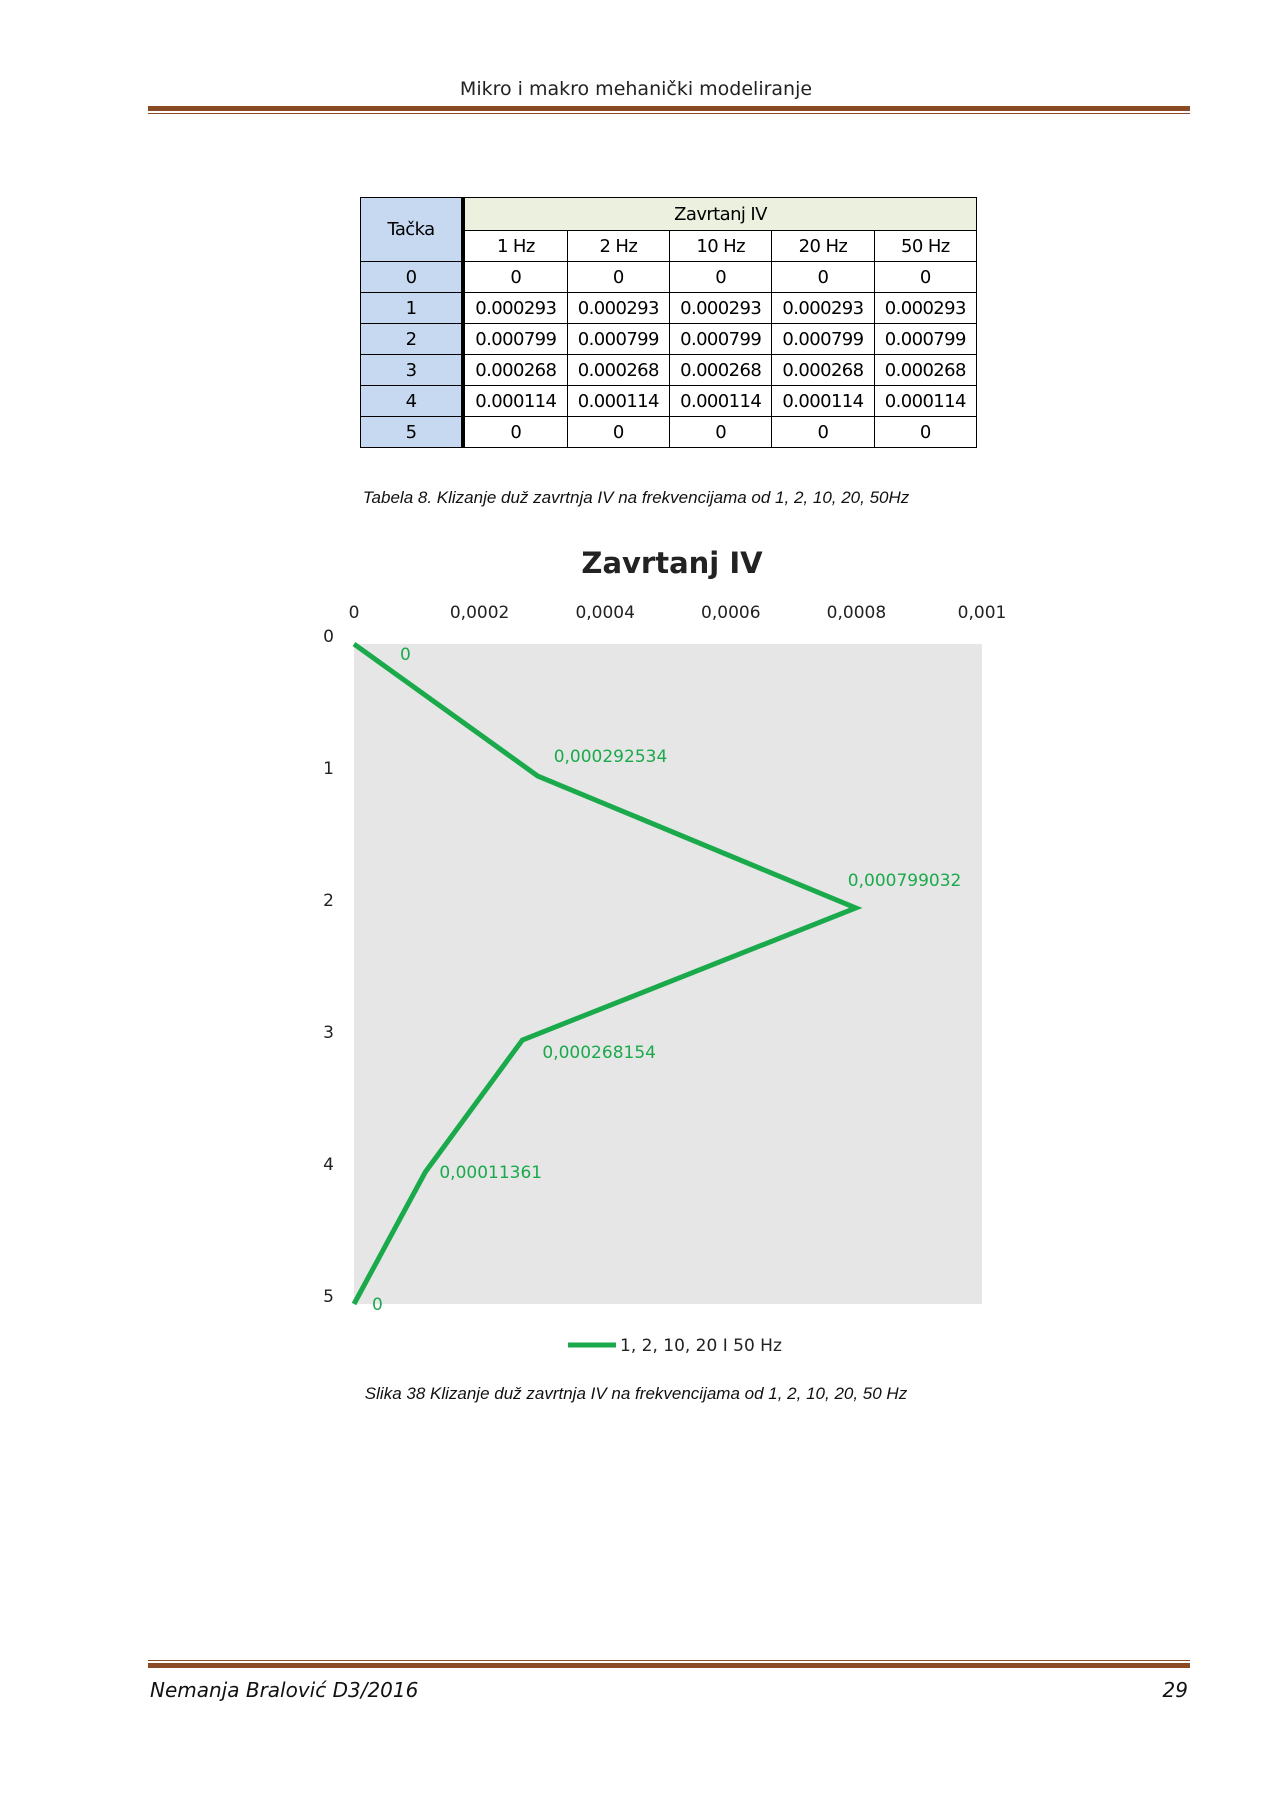 Image resolution: width=1272 pixels, height=1800 pixels. What do you see at coordinates (719, 214) in the screenshot?
I see `table-group-label: Zavrtanj IV` at bounding box center [719, 214].